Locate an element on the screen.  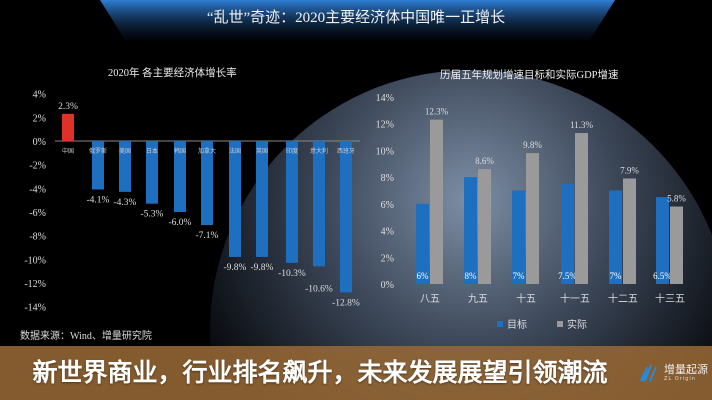
legend-label: 实际 is located at coordinates (577, 324).